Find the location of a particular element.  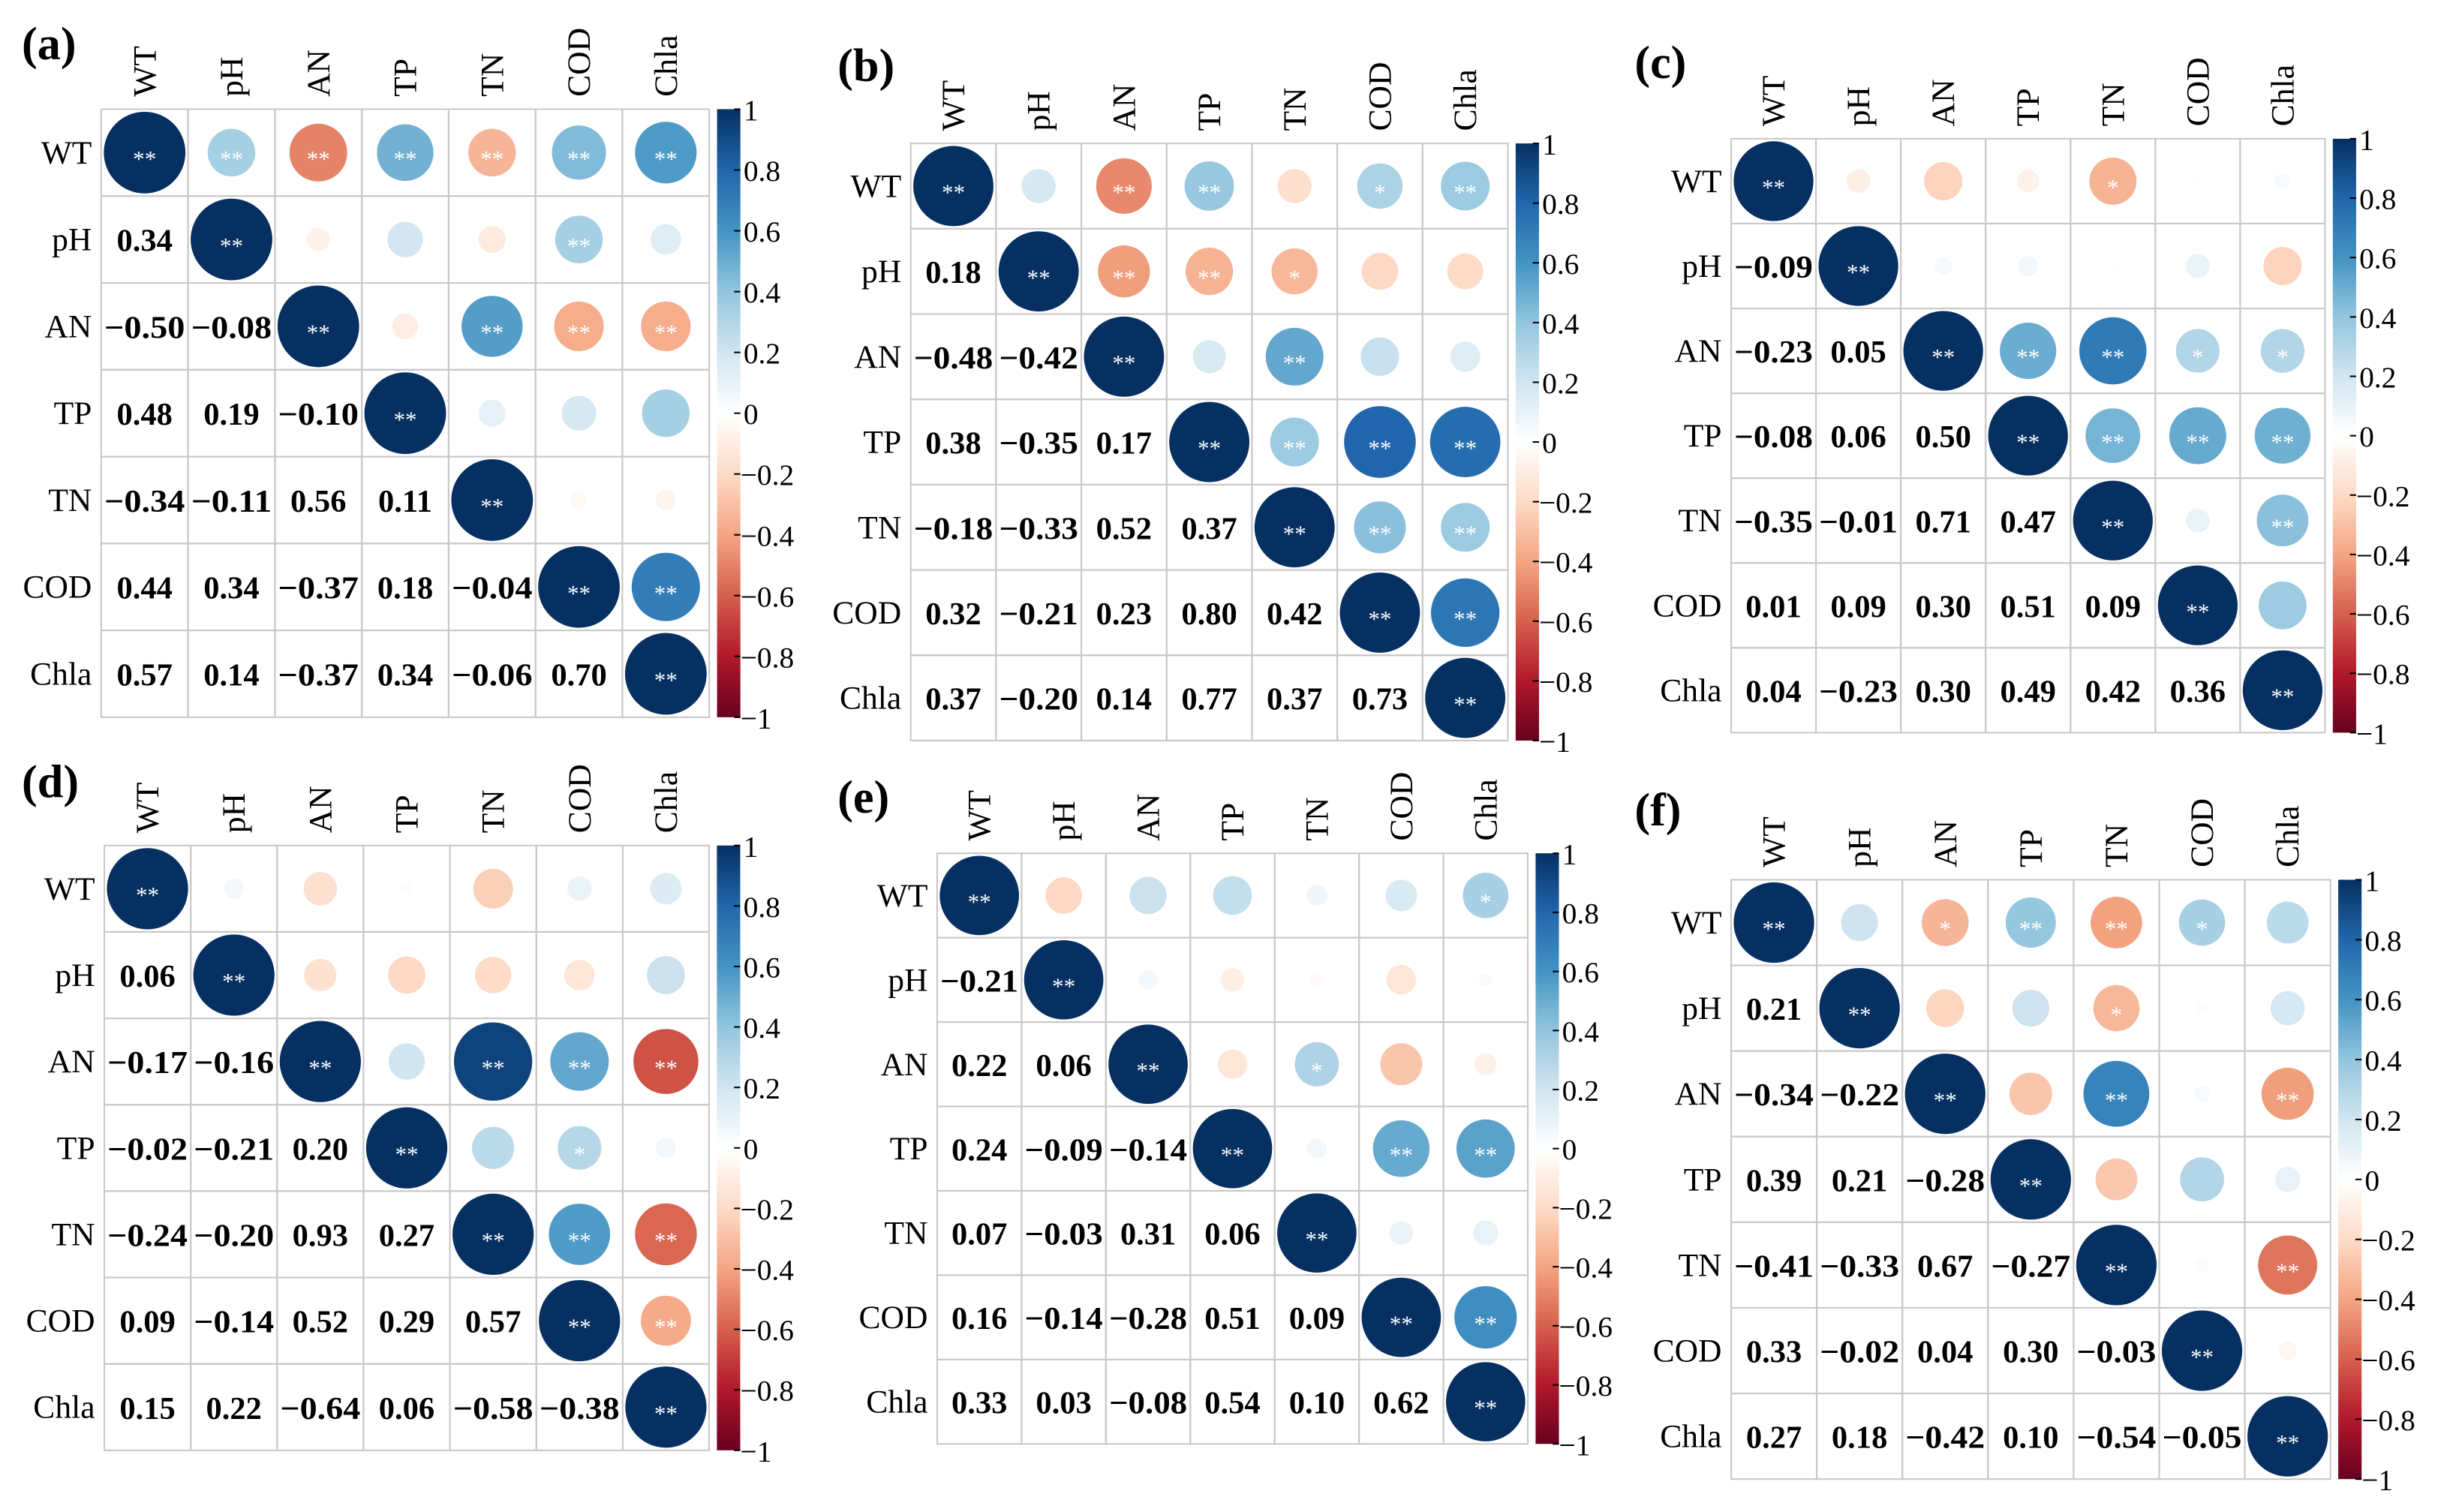

correlation-value: 0.30 is located at coordinates (1943, 606).